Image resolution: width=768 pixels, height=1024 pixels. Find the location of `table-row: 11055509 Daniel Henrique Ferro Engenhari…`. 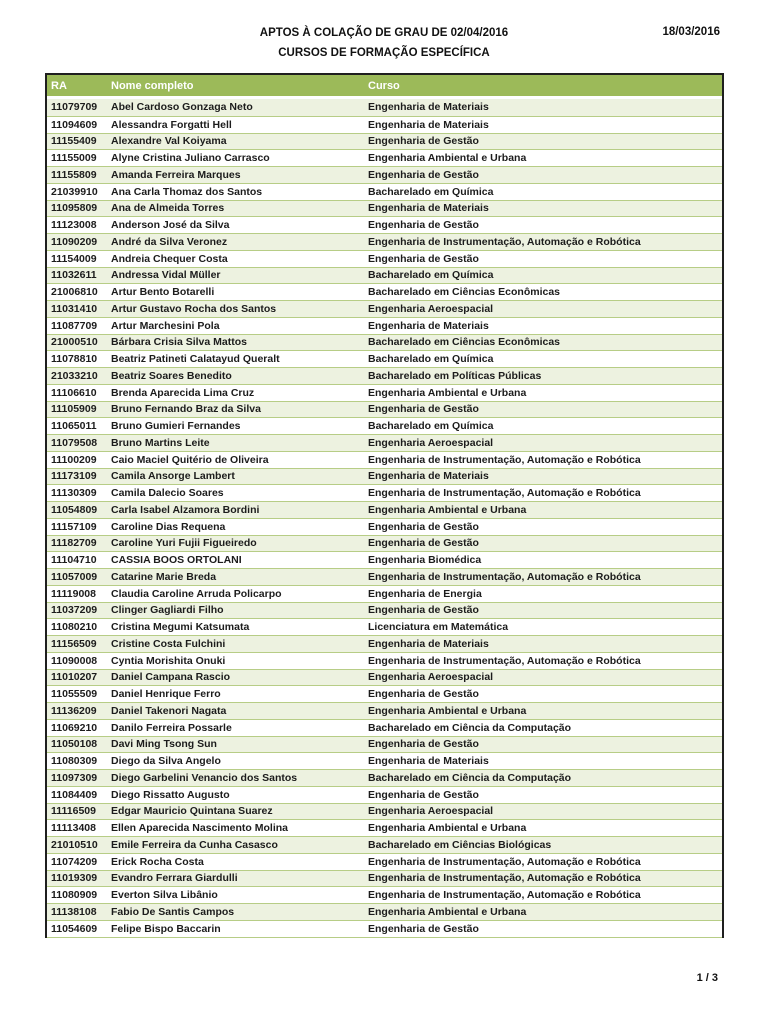

table-row: 11055509 Daniel Henrique Ferro Engenhari… is located at coordinates (384, 693).